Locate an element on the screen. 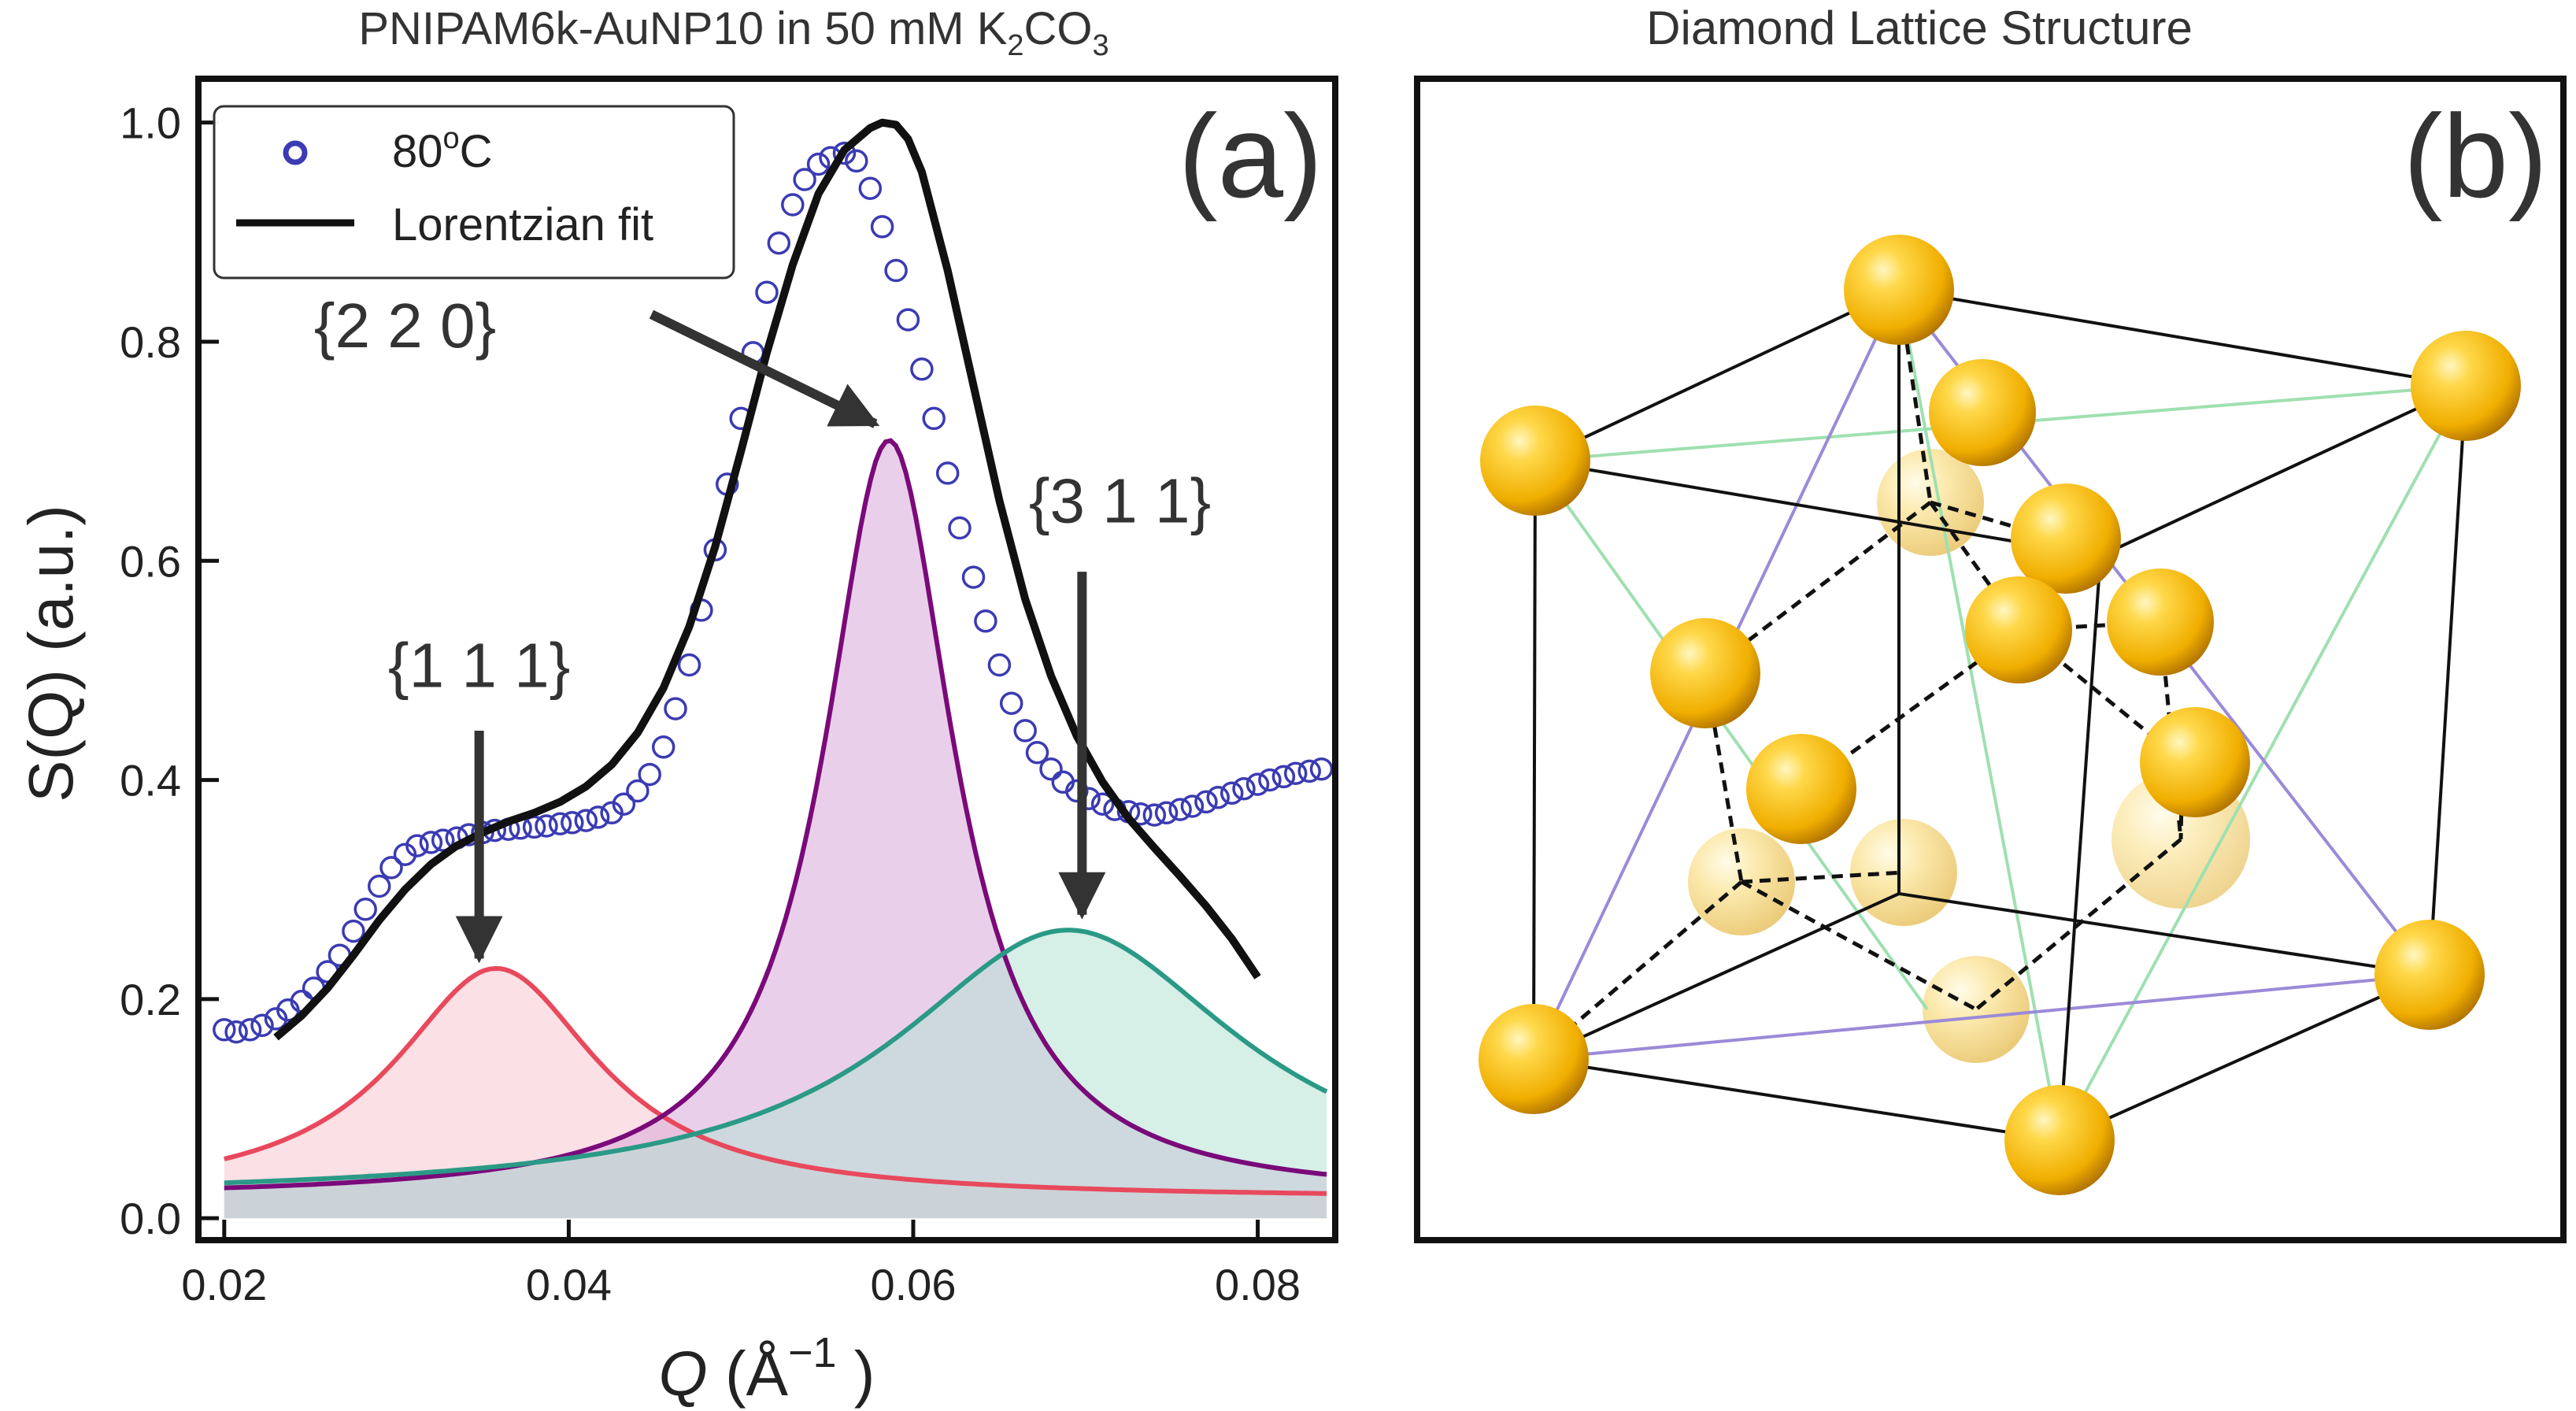 This screenshot has height=1411, width=2576. legend-box is located at coordinates (474, 192).